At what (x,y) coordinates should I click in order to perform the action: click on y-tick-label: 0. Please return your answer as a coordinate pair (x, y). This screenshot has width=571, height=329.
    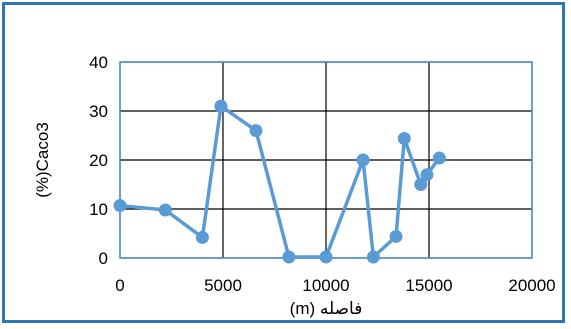
    Looking at the image, I should click on (103, 258).